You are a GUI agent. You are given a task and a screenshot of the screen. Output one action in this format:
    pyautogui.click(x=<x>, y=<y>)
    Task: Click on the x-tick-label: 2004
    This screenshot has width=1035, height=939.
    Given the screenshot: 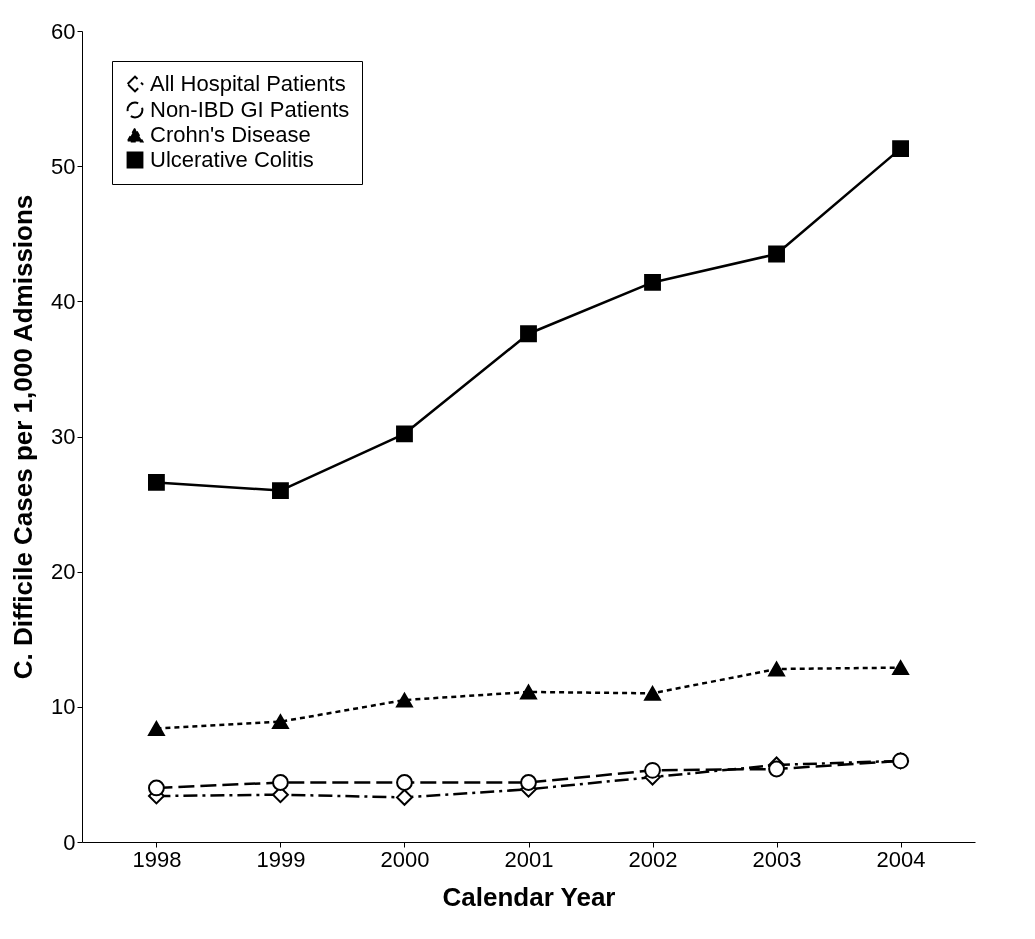 What is the action you would take?
    pyautogui.click(x=901, y=859)
    